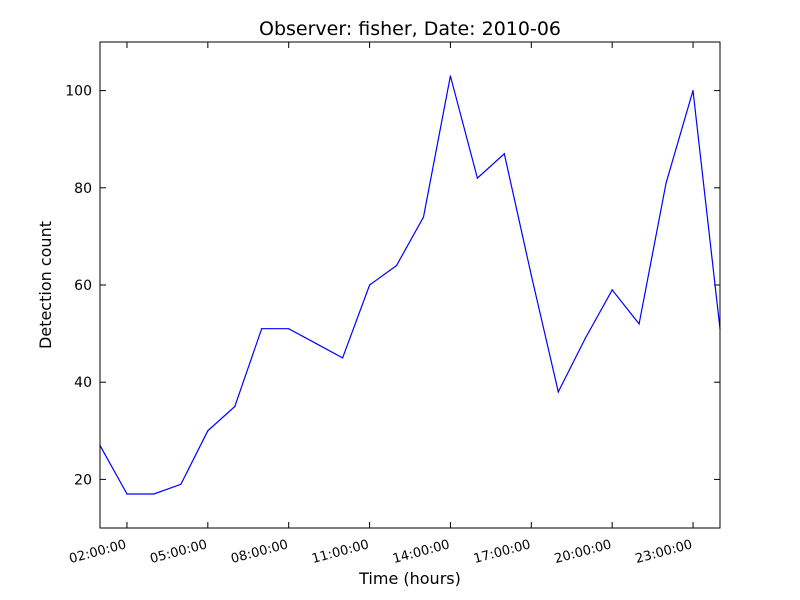  What do you see at coordinates (664, 552) in the screenshot?
I see `x-tick-label: 23:00:00` at bounding box center [664, 552].